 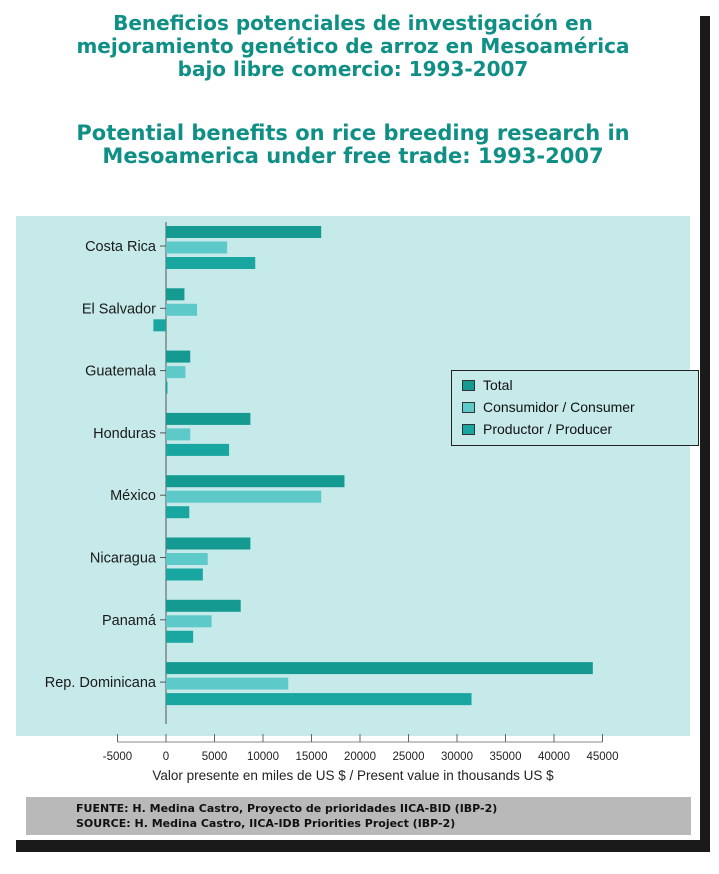 I want to click on category-label: Nicaragua, so click(x=123, y=559).